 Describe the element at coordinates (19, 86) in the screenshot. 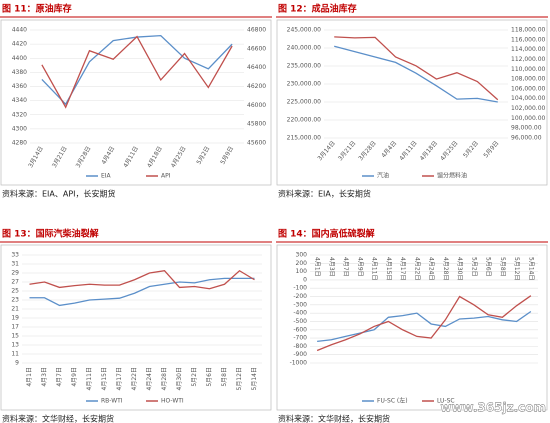

I see `y-tick-label: 4360` at that location.